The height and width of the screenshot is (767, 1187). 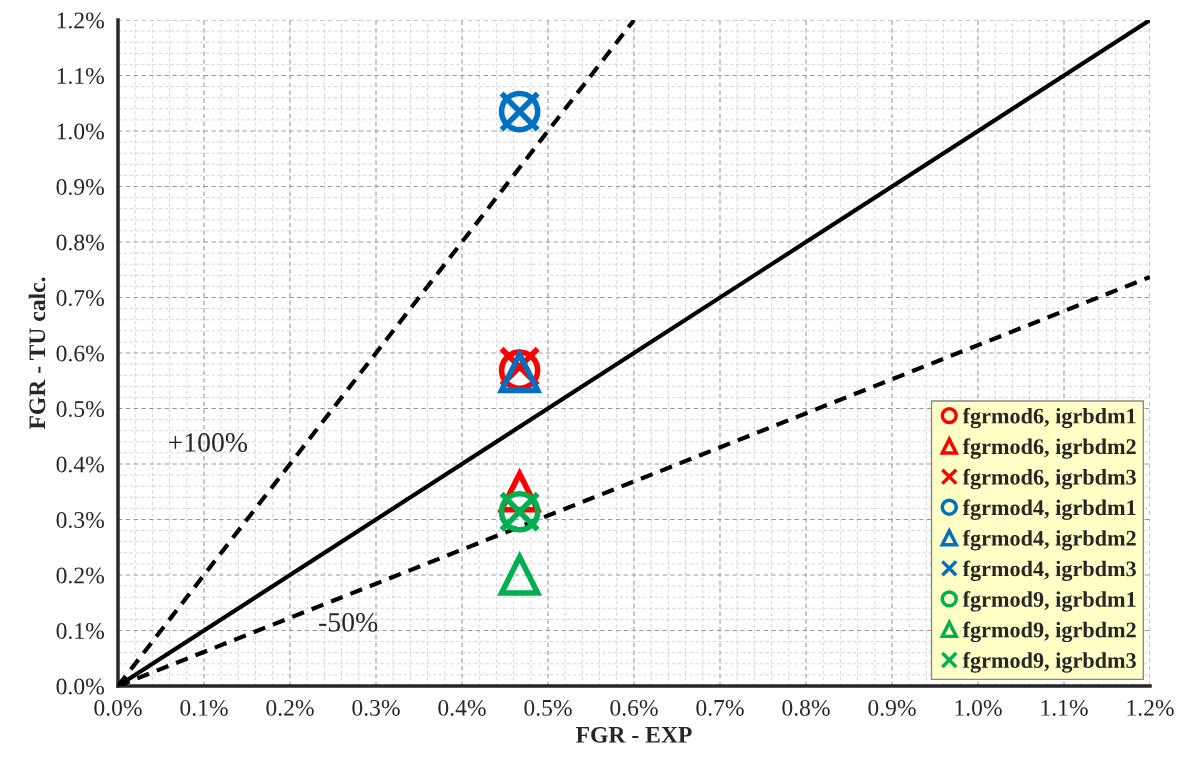 What do you see at coordinates (80, 520) in the screenshot?
I see `y-tick-label: 0.3%` at bounding box center [80, 520].